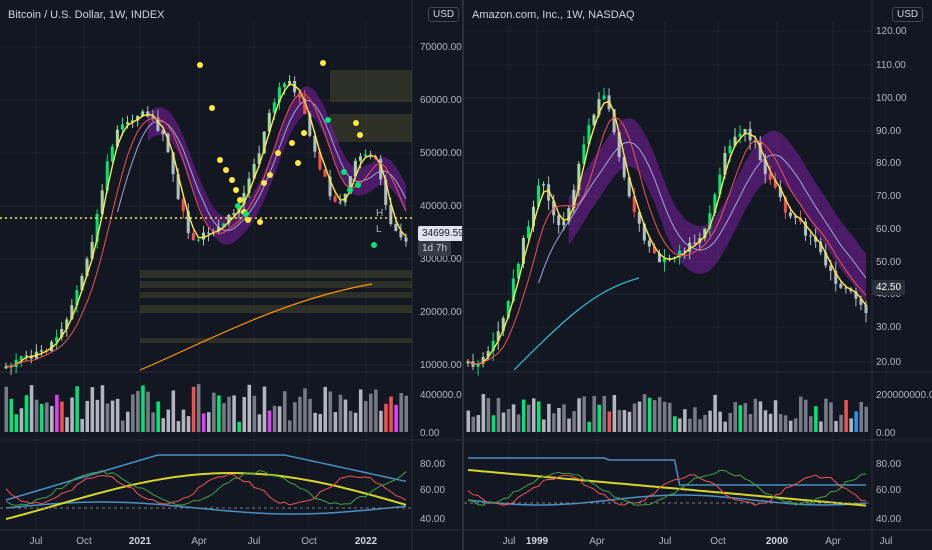 The width and height of the screenshot is (932, 550). I want to click on price-axis-label: 110.00, so click(891, 65).